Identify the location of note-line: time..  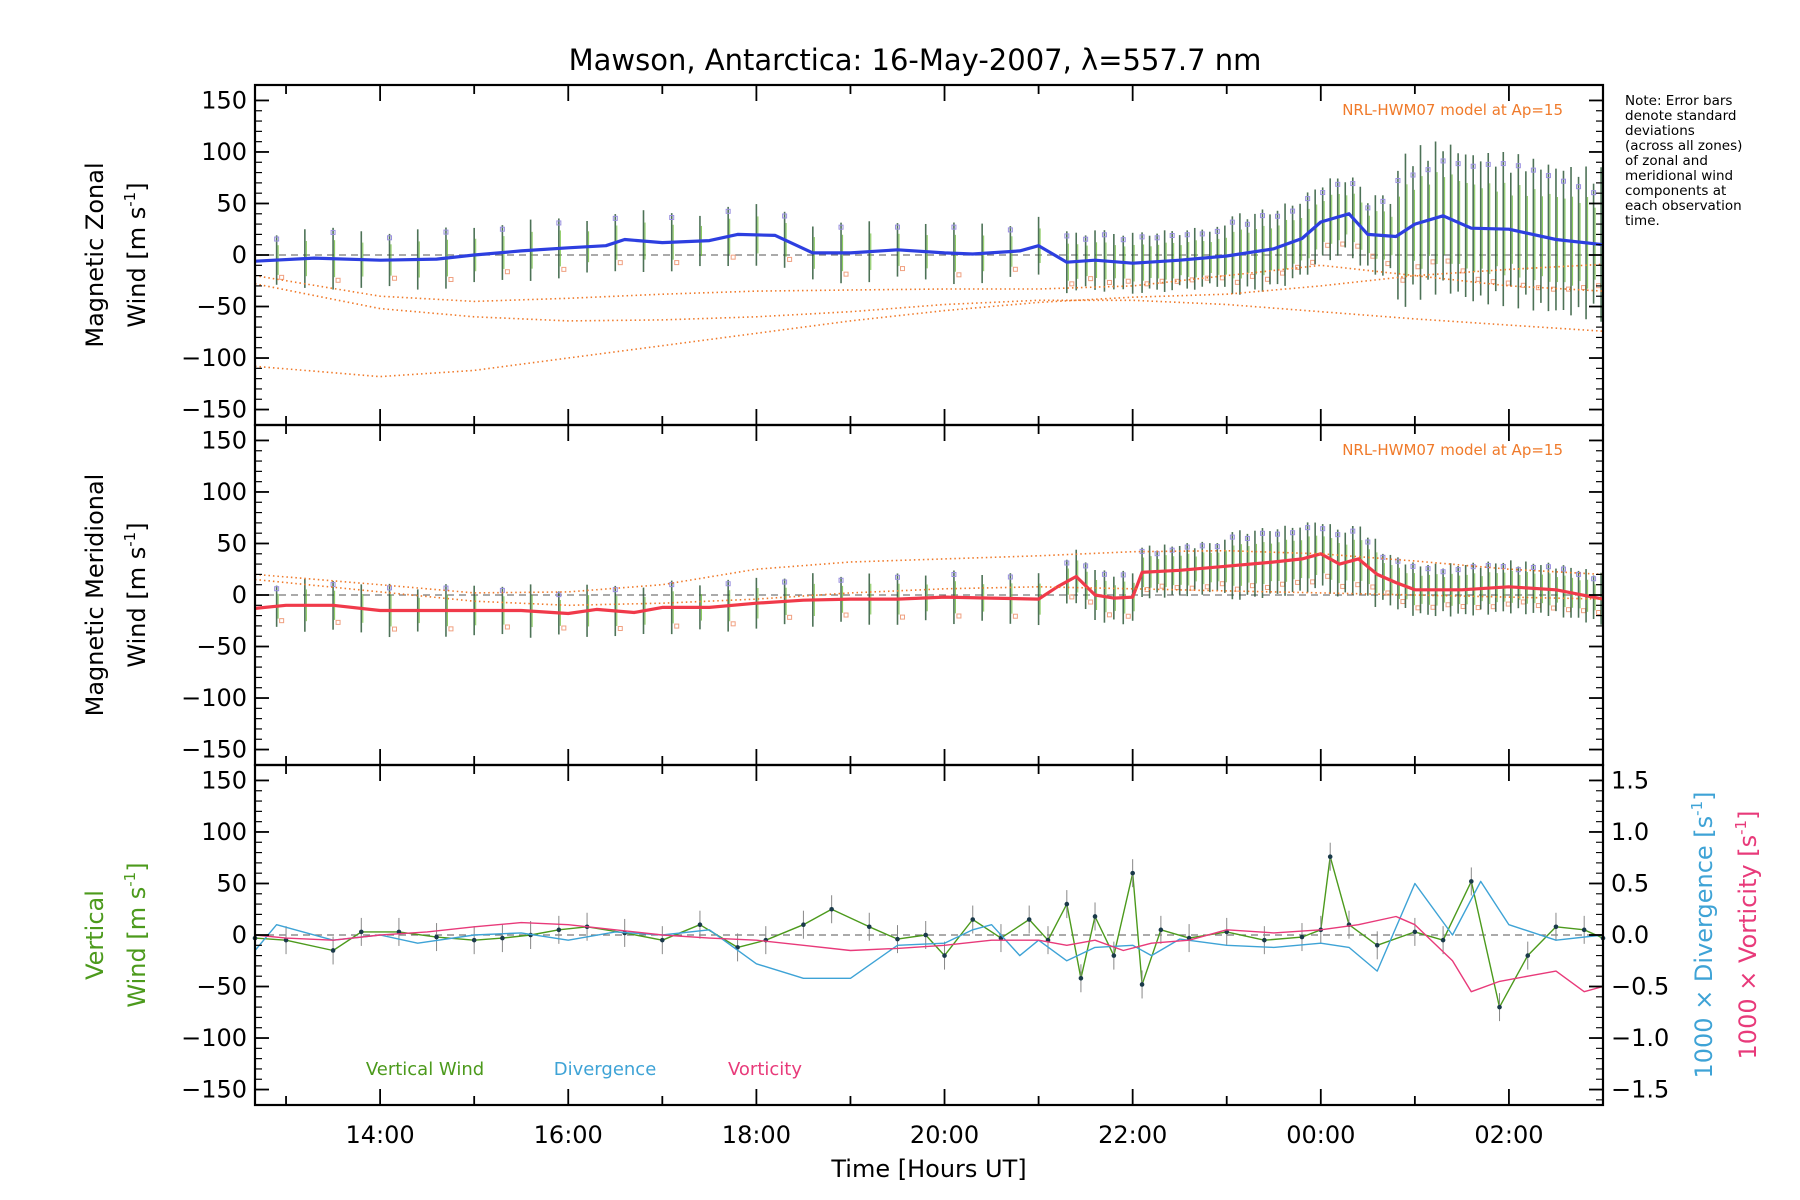
(1642, 221).